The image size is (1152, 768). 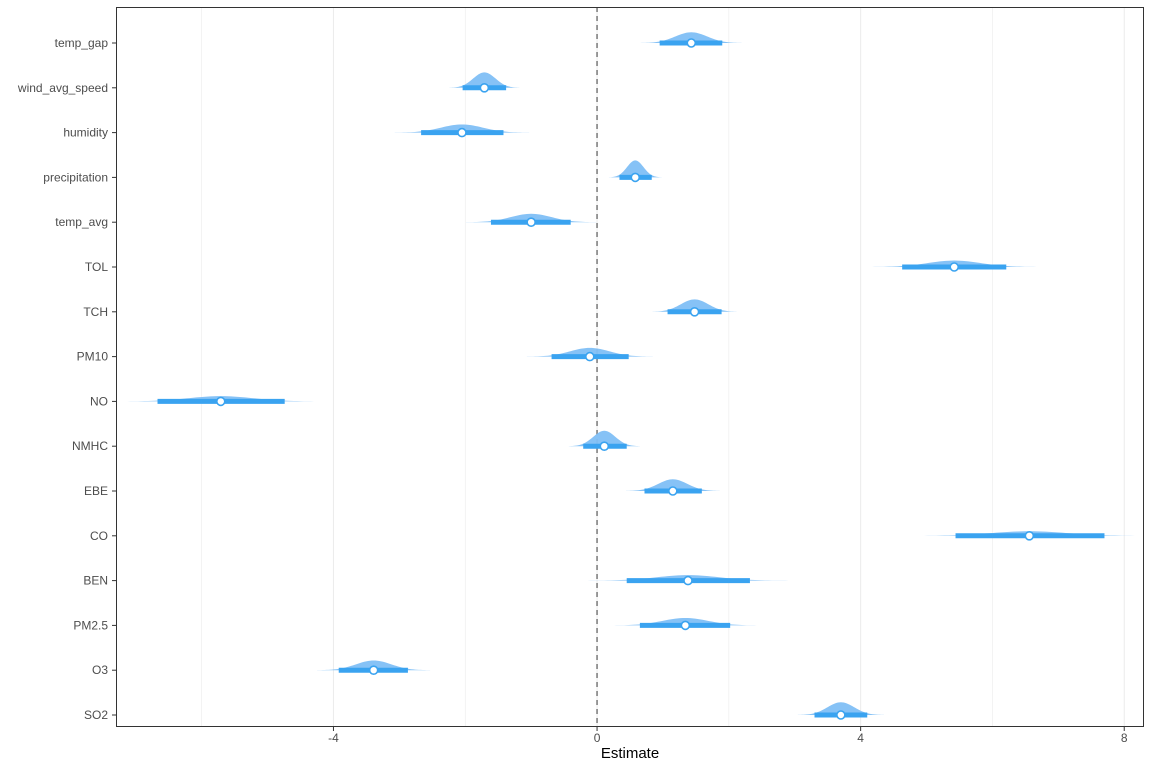 I want to click on point-NO, so click(x=220, y=401).